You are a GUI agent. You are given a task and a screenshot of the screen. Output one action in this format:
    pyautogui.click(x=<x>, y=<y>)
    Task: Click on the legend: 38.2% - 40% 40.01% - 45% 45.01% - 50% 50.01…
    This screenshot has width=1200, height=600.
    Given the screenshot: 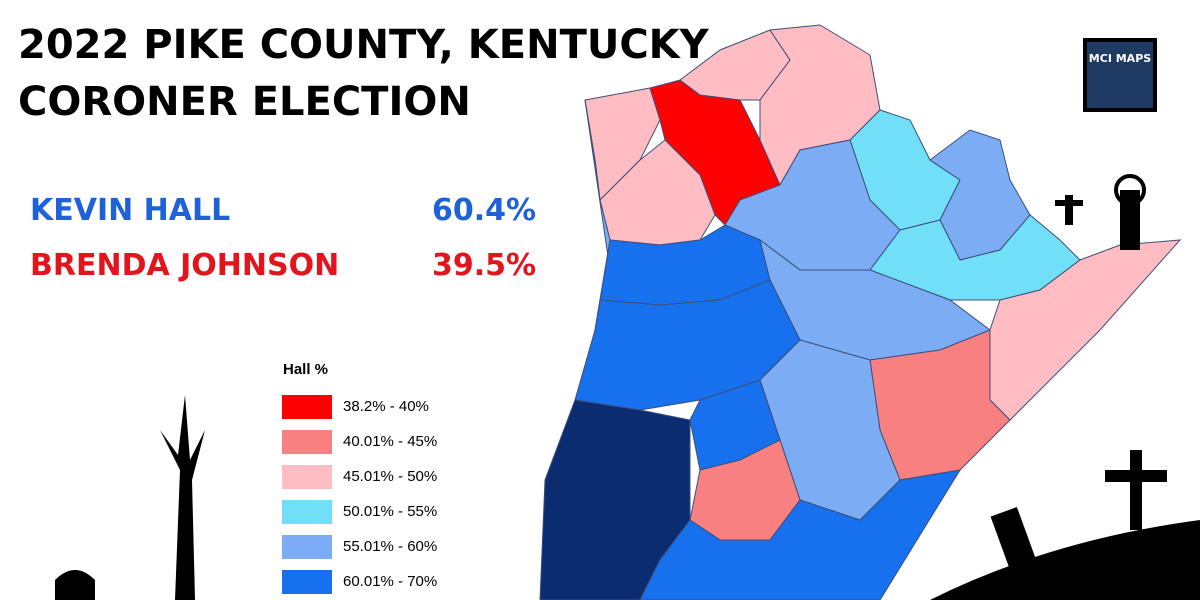 What is the action you would take?
    pyautogui.click(x=359, y=494)
    